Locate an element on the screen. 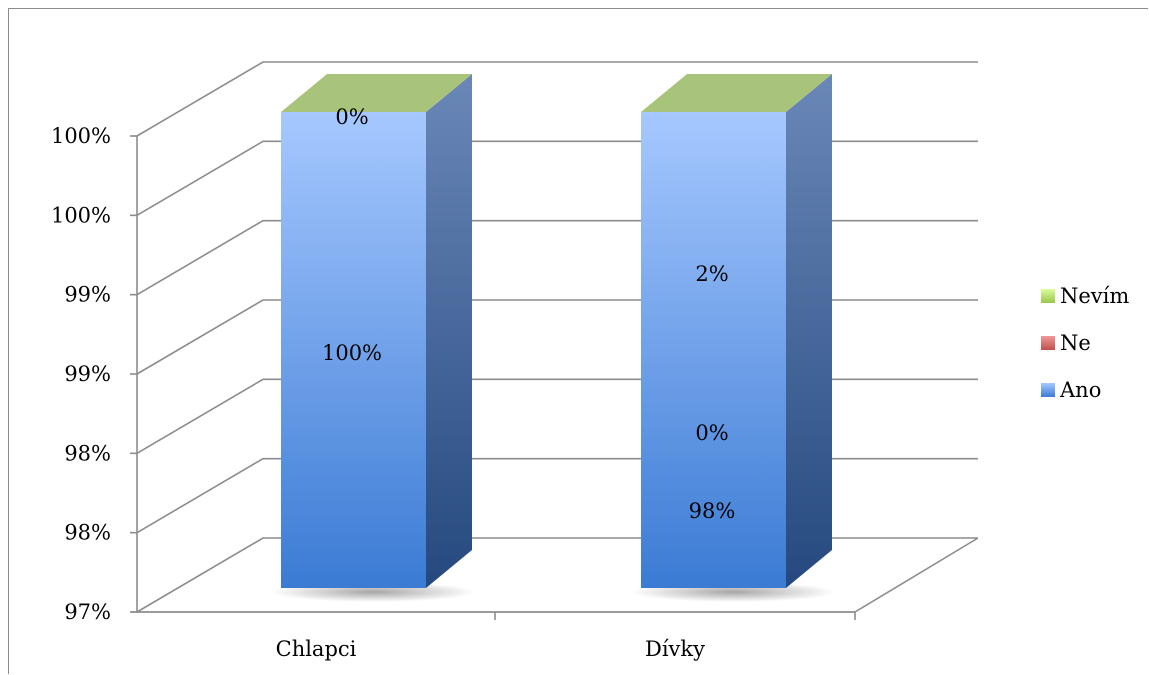 The image size is (1149, 675). floor-edge is located at coordinates (558, 575).